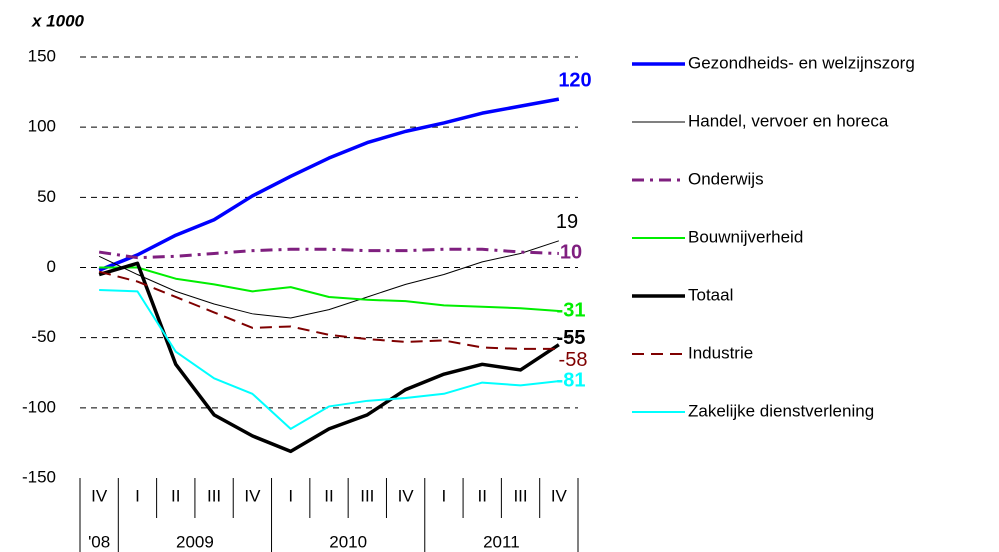 The height and width of the screenshot is (552, 999). What do you see at coordinates (726, 178) in the screenshot?
I see `legend-label: Onderwijs` at bounding box center [726, 178].